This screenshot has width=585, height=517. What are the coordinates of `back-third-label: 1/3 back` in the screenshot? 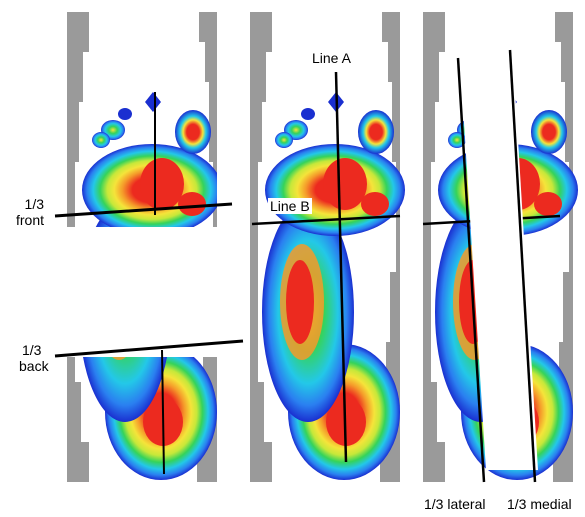 It's located at (34, 358).